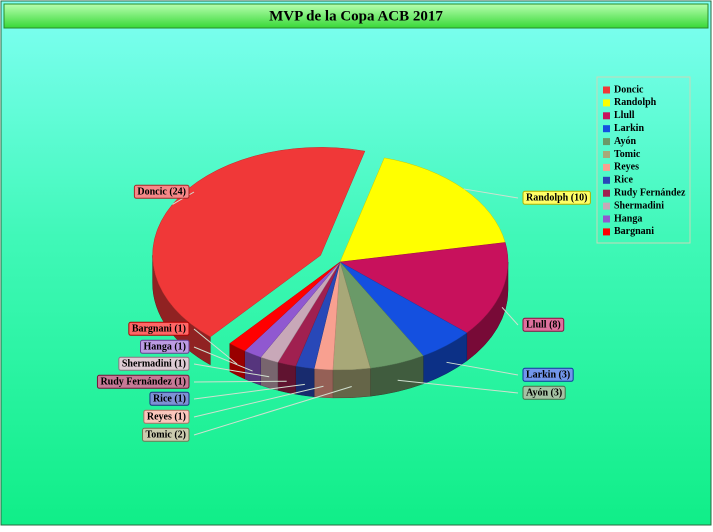 The height and width of the screenshot is (532, 713). I want to click on data-label: Hanga (1), so click(165, 346).